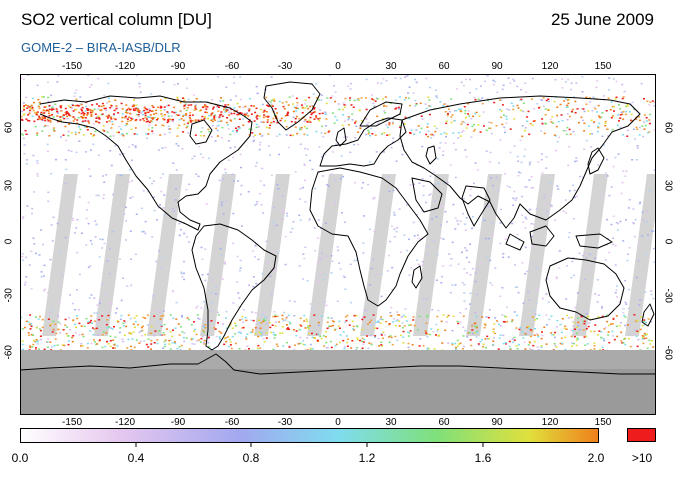 This screenshot has width=676, height=480. Describe the element at coordinates (178, 66) in the screenshot. I see `lon-tick-label-top: -90` at that location.